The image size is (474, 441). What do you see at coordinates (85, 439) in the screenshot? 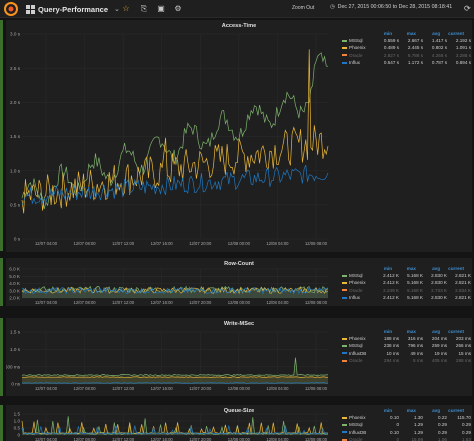
I see `x-tick-label: 12/07 08:00` at bounding box center [85, 439].